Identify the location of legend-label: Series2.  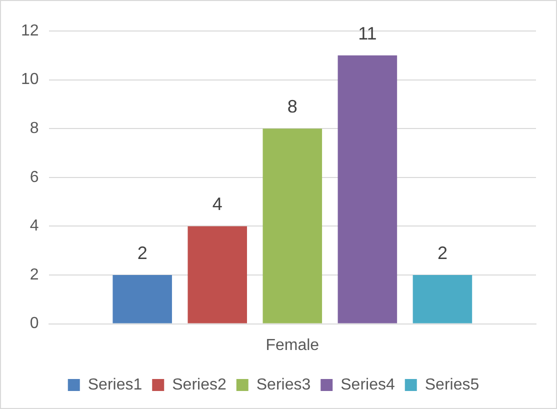
(199, 385).